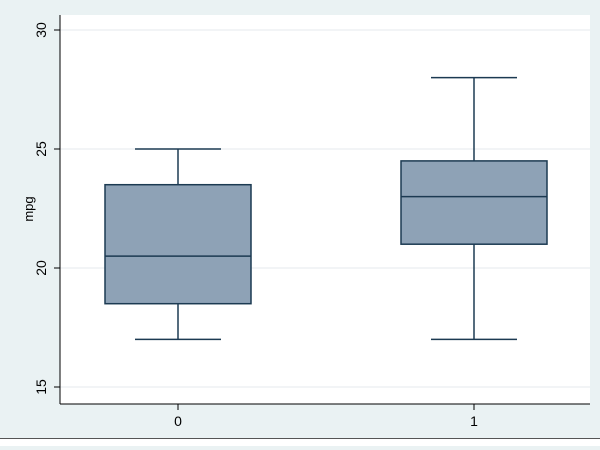  Describe the element at coordinates (28, 208) in the screenshot. I see `y-axis-title: mpg` at that location.